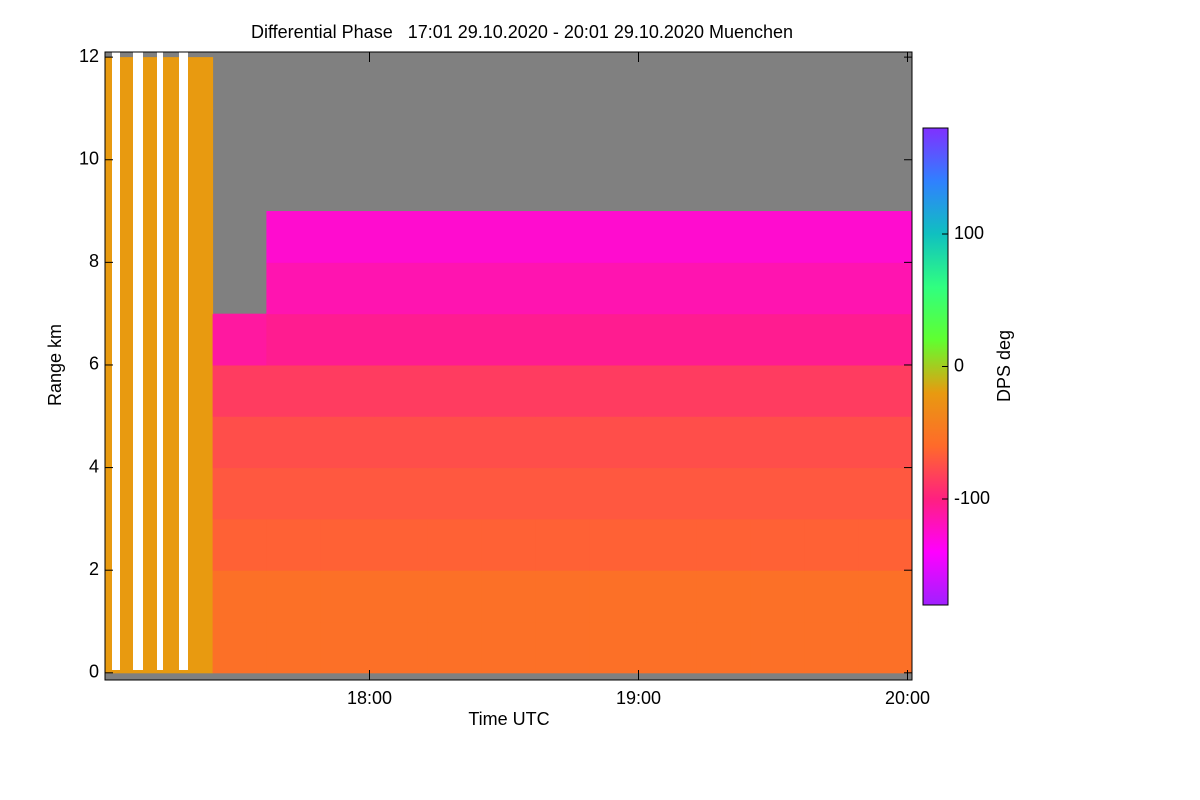 This screenshot has height=800, width=1200. I want to click on y-tick-label: 0, so click(94, 672).